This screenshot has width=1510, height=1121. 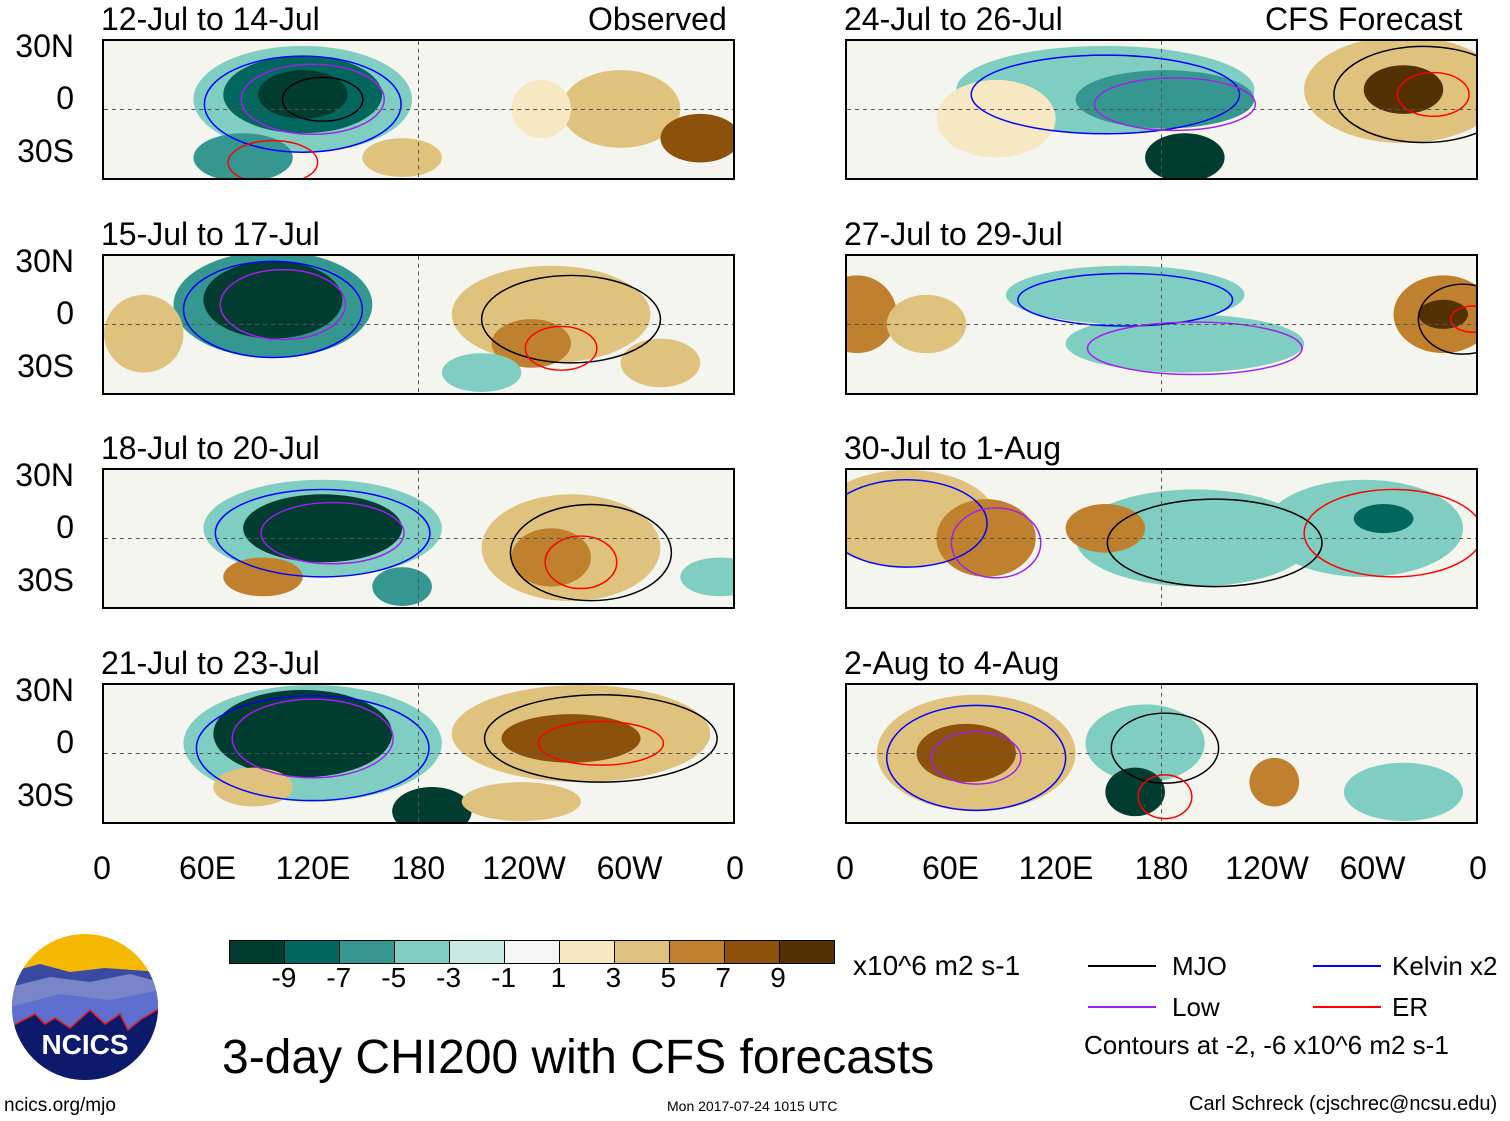 What do you see at coordinates (1347, 966) in the screenshot?
I see `legend-line-kelvin` at bounding box center [1347, 966].